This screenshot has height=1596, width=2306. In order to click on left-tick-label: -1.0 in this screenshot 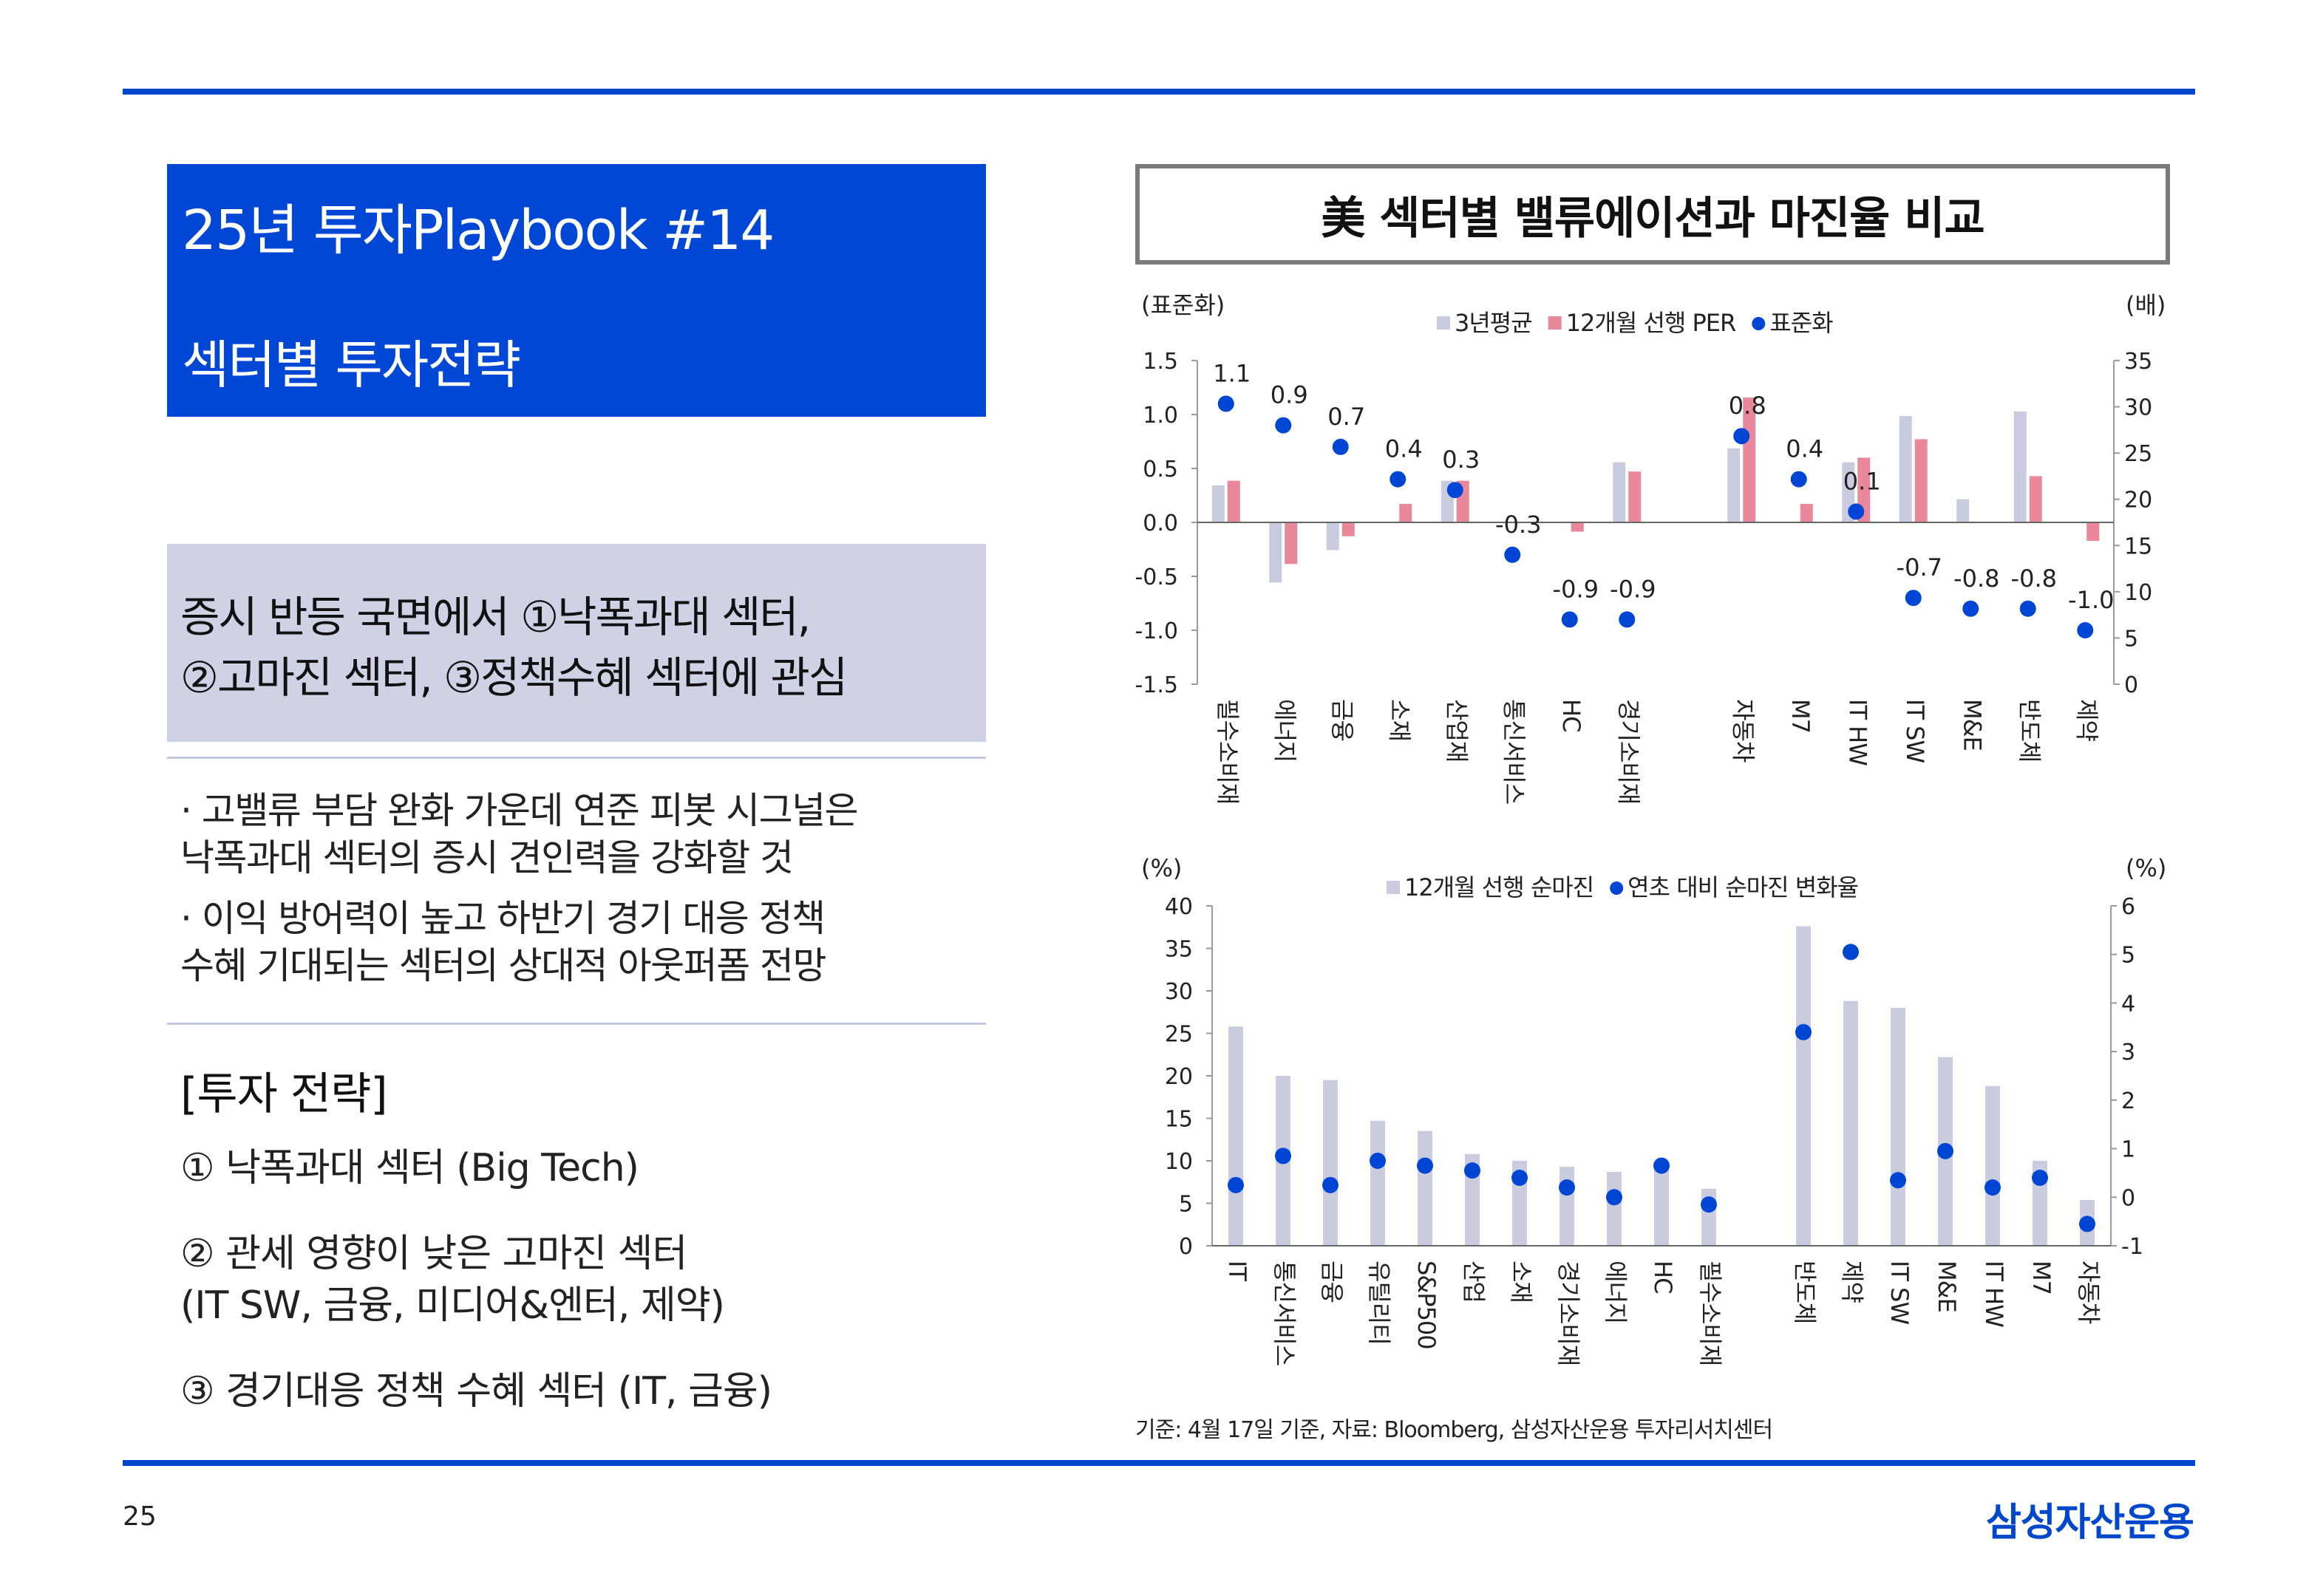, I will do `click(1156, 631)`.